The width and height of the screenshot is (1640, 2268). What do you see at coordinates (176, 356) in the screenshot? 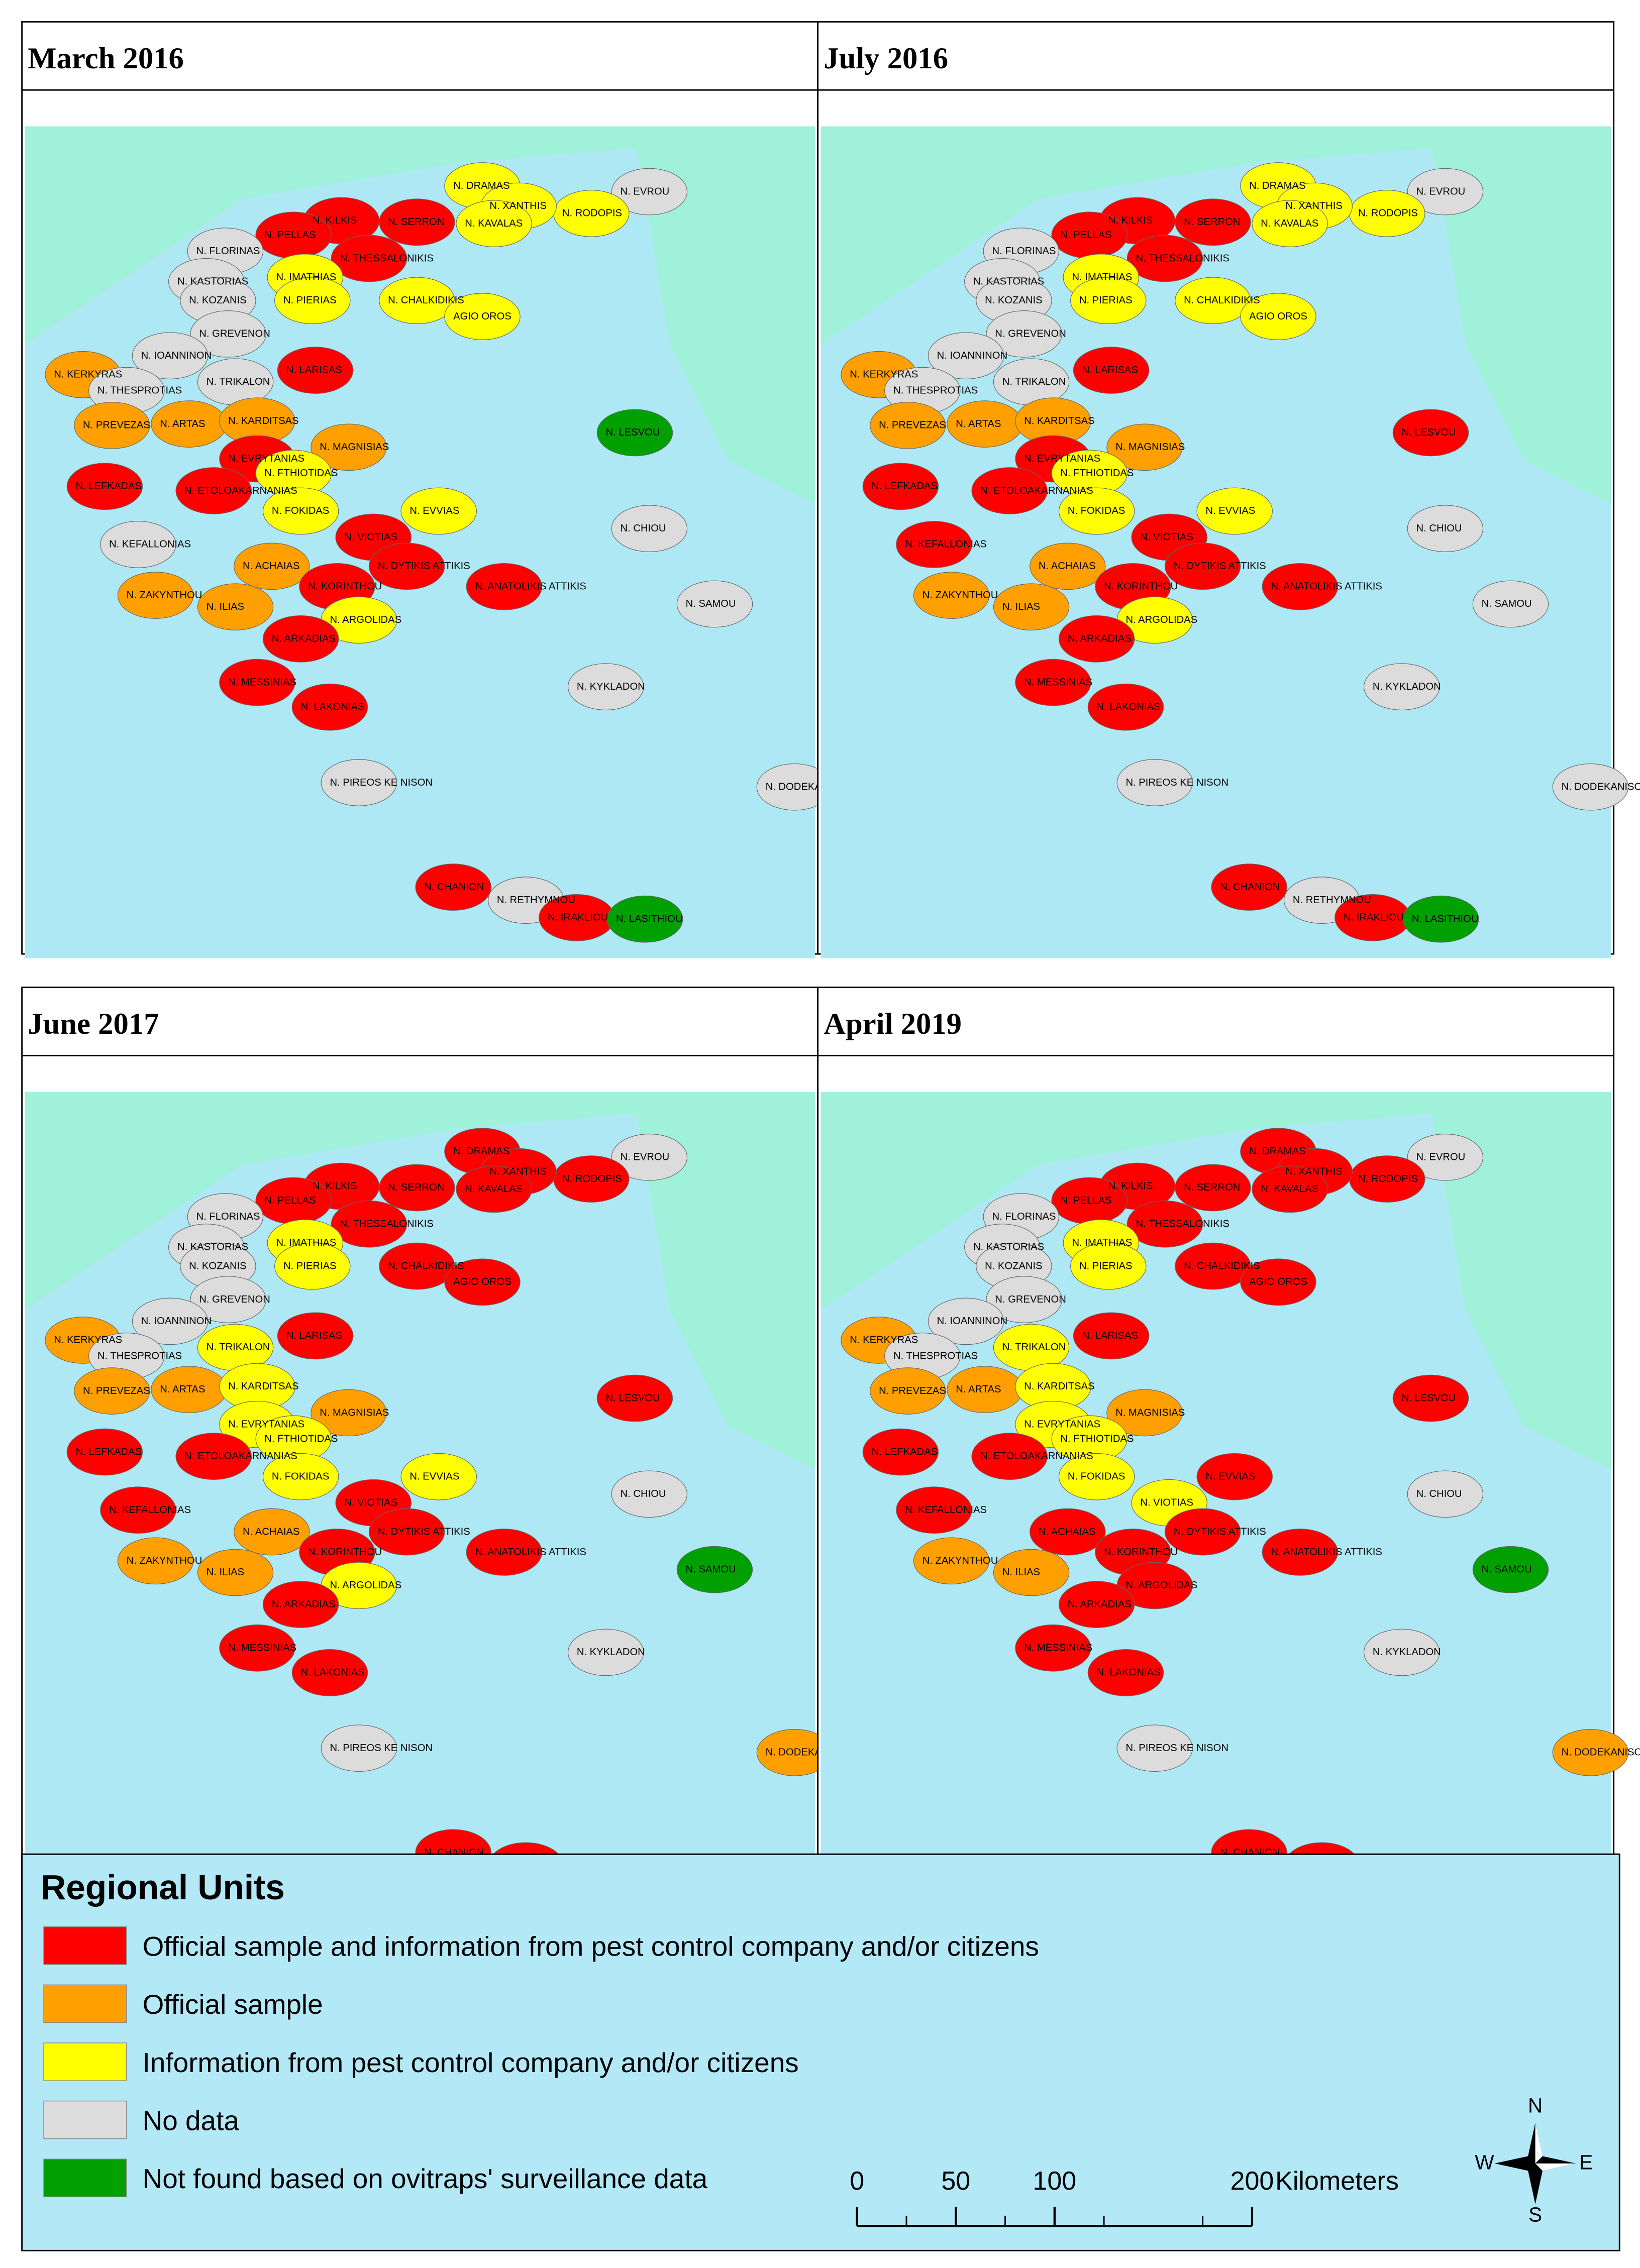
I see `region-label: N. IOANNINON` at bounding box center [176, 356].